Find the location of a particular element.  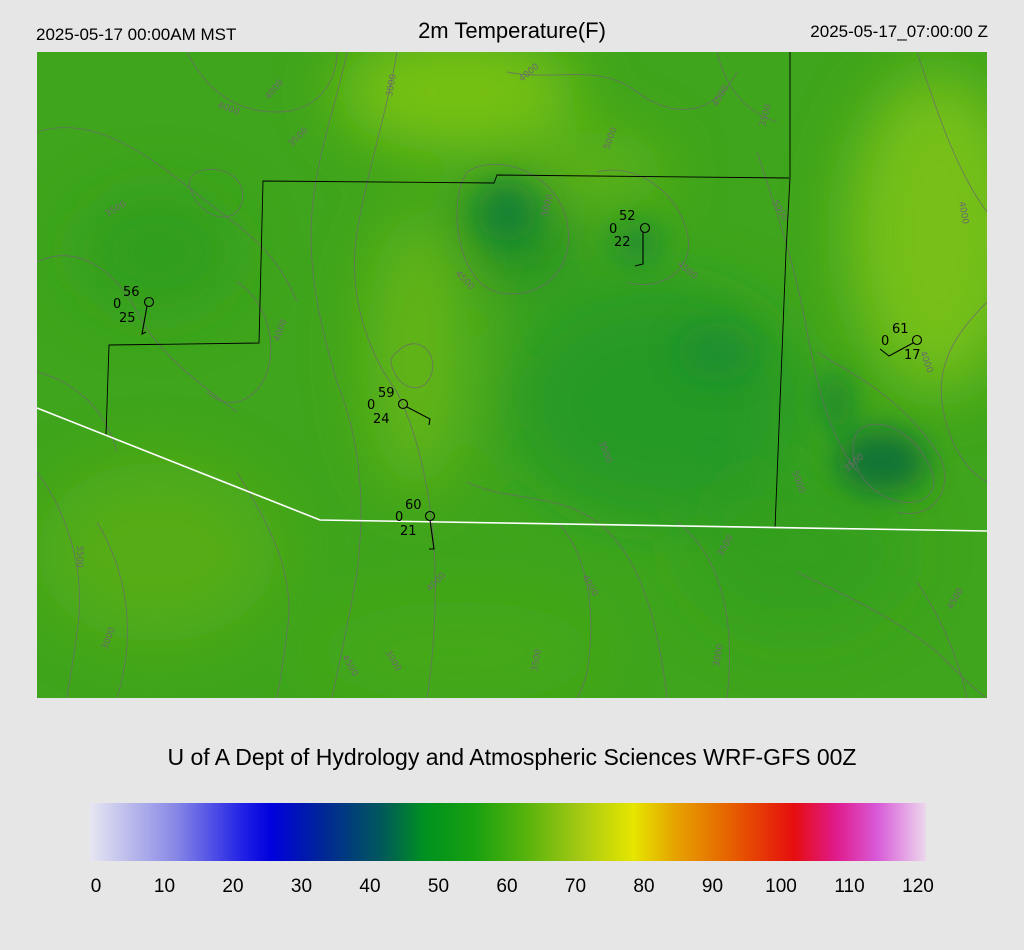

station-temp: 52 is located at coordinates (627, 216).